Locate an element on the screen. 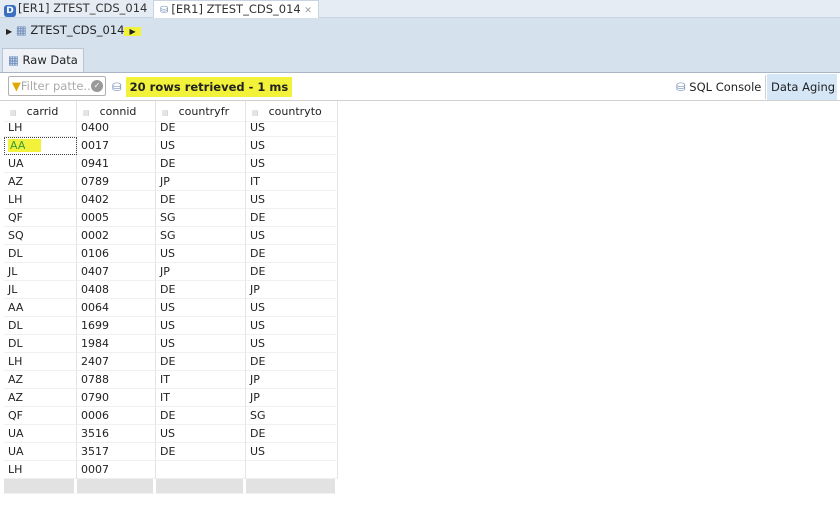  table-cell: SQ is located at coordinates (40, 236).